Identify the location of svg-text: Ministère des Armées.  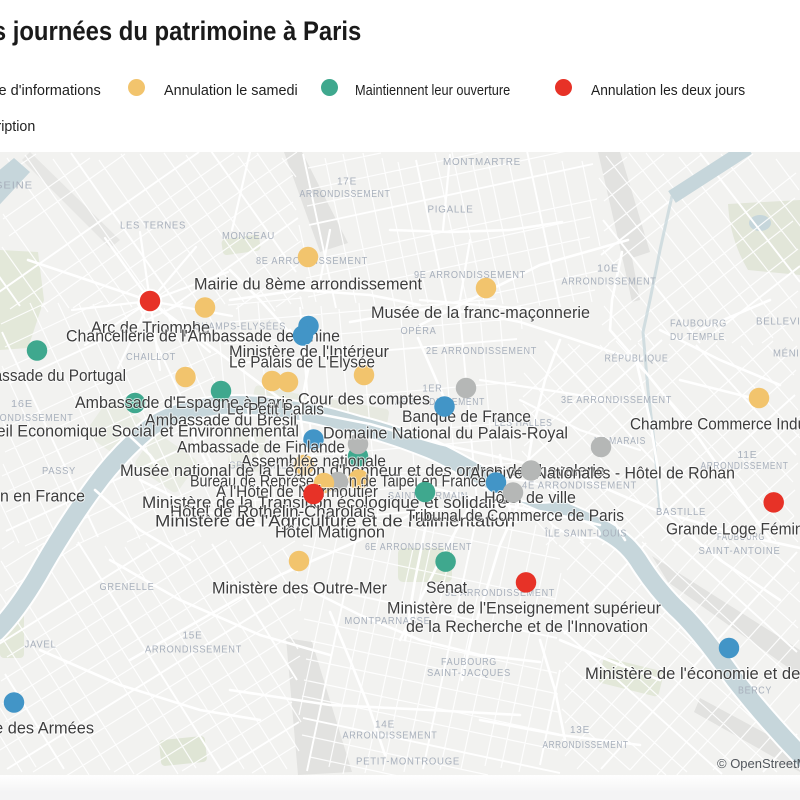
(47, 728).